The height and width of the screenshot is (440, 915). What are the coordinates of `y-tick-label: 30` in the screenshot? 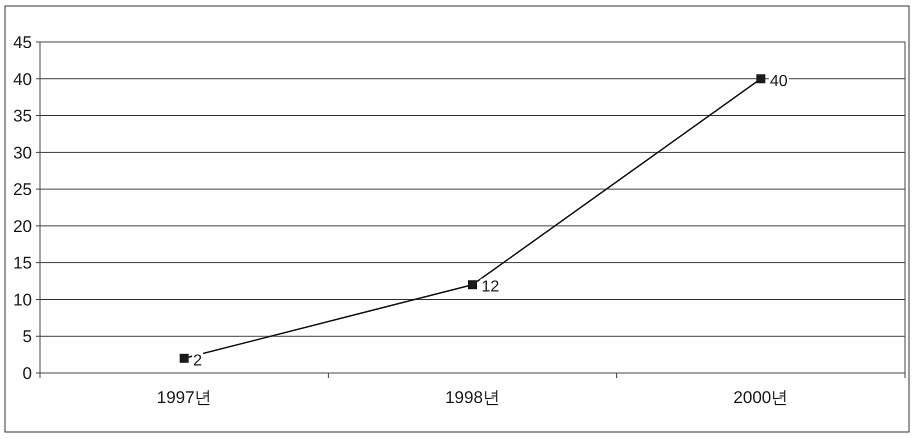 It's located at (22, 152).